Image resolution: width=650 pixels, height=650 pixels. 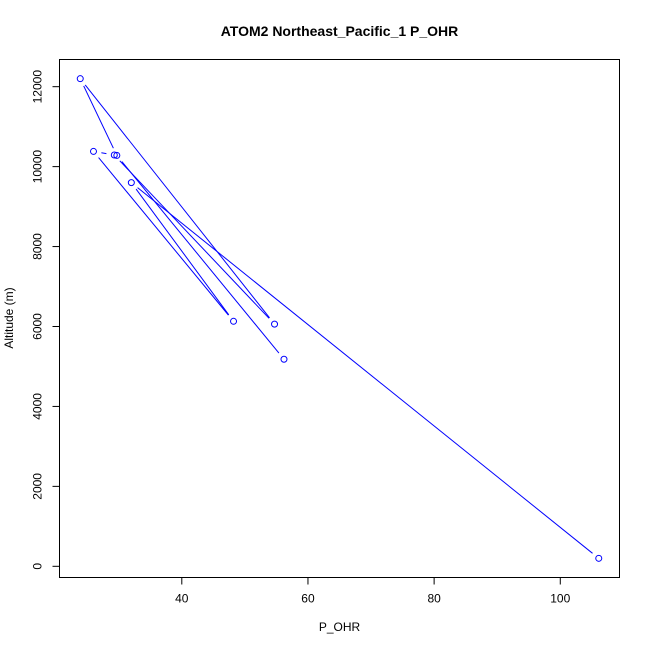 What do you see at coordinates (373, 591) in the screenshot?
I see `x-axis: 40 60 80 100` at bounding box center [373, 591].